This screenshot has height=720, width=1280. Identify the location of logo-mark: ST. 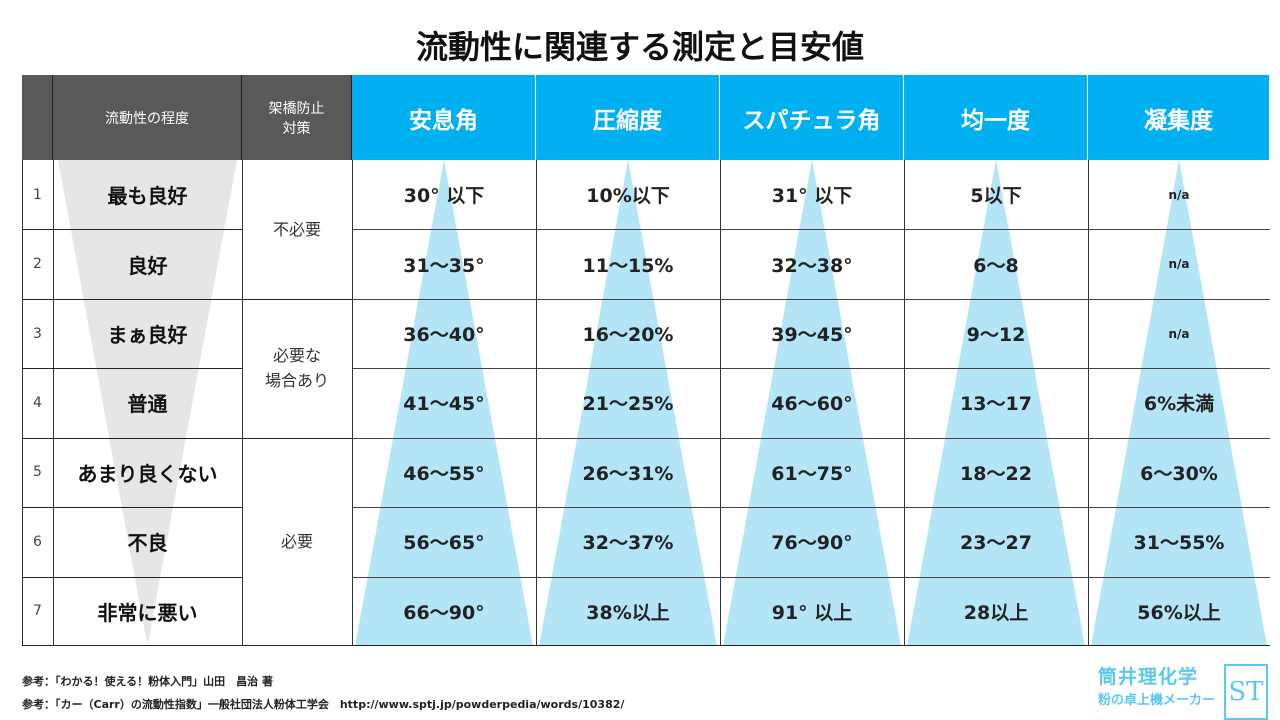
(1246, 692).